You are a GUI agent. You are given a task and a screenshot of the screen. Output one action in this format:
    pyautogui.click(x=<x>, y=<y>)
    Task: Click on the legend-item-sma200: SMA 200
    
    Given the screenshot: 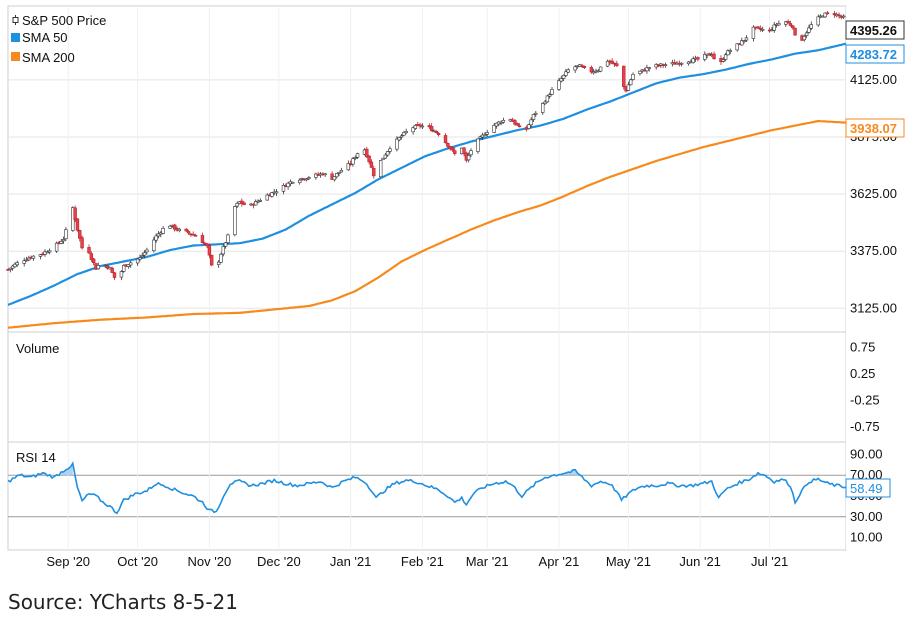 What is the action you would take?
    pyautogui.click(x=43, y=57)
    